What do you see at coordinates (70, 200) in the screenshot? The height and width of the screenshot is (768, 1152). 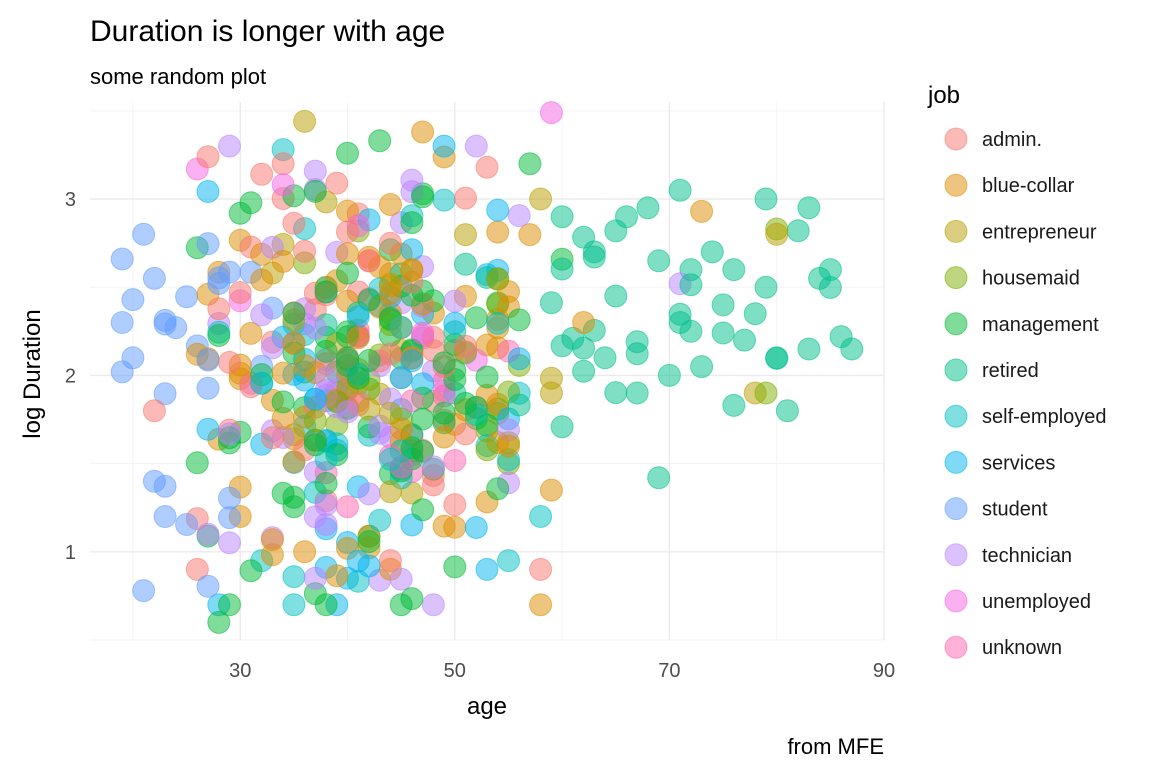 I see `y-tick-label: 3` at bounding box center [70, 200].